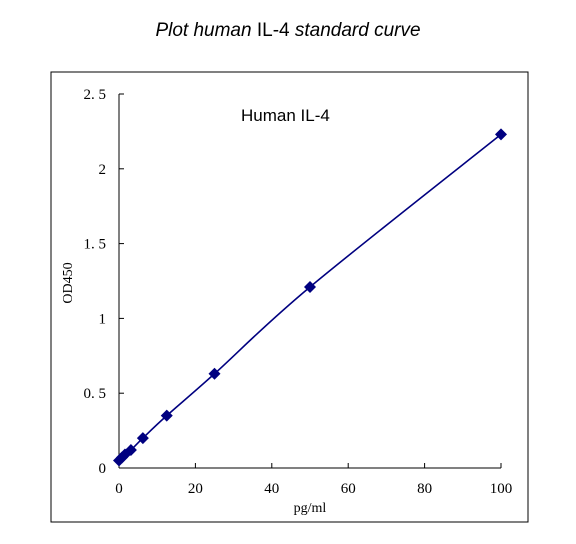 The image size is (576, 544). Describe the element at coordinates (424, 489) in the screenshot. I see `x-tick-label: 80` at that location.